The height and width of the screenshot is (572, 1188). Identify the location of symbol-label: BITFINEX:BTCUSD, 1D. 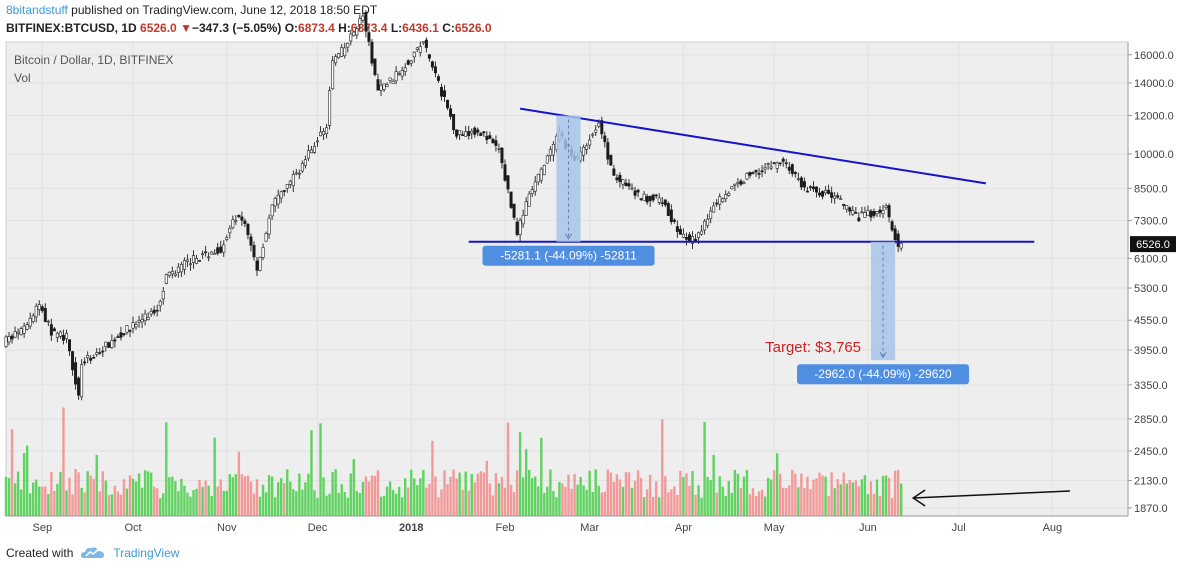
(71, 28).